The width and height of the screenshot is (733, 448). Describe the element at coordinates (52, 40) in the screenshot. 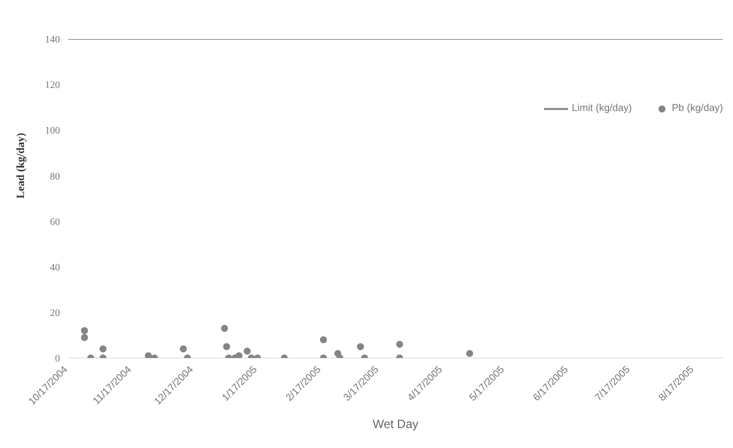

I see `y-tick-label: 140` at that location.